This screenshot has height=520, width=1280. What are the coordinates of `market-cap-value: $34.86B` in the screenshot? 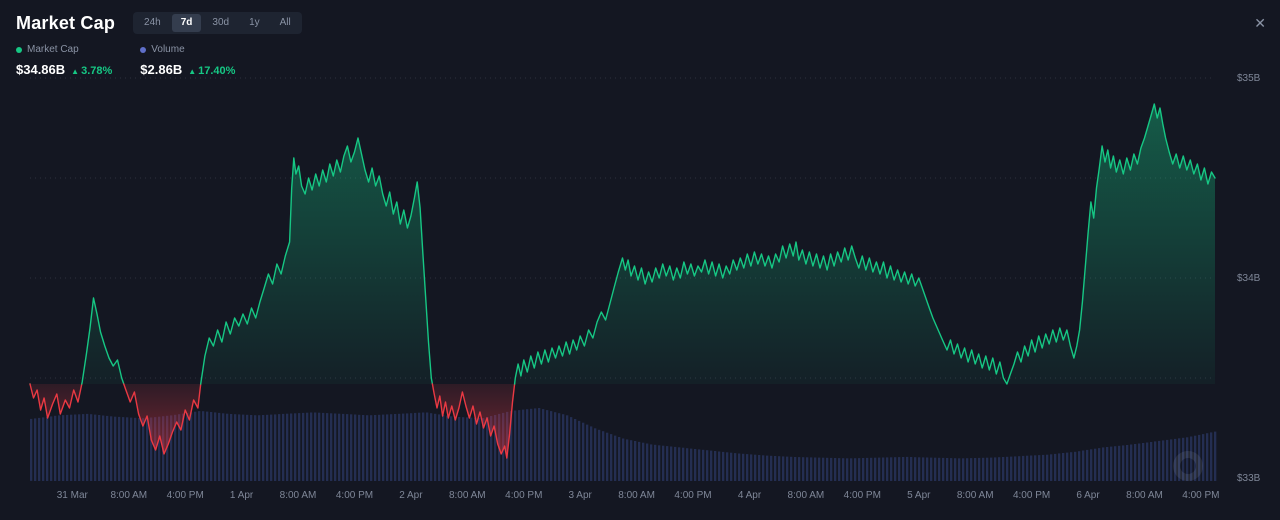 It's located at (41, 69).